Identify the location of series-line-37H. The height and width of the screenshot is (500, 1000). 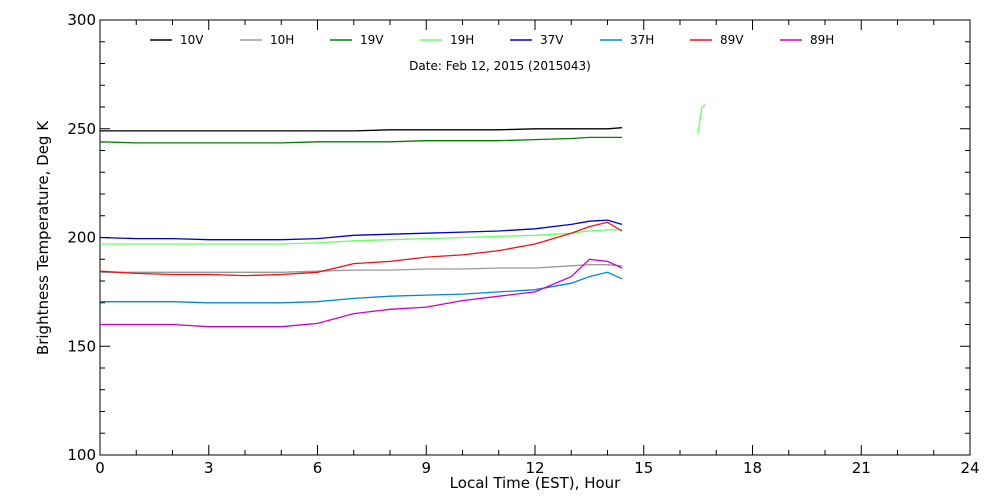
(361, 287).